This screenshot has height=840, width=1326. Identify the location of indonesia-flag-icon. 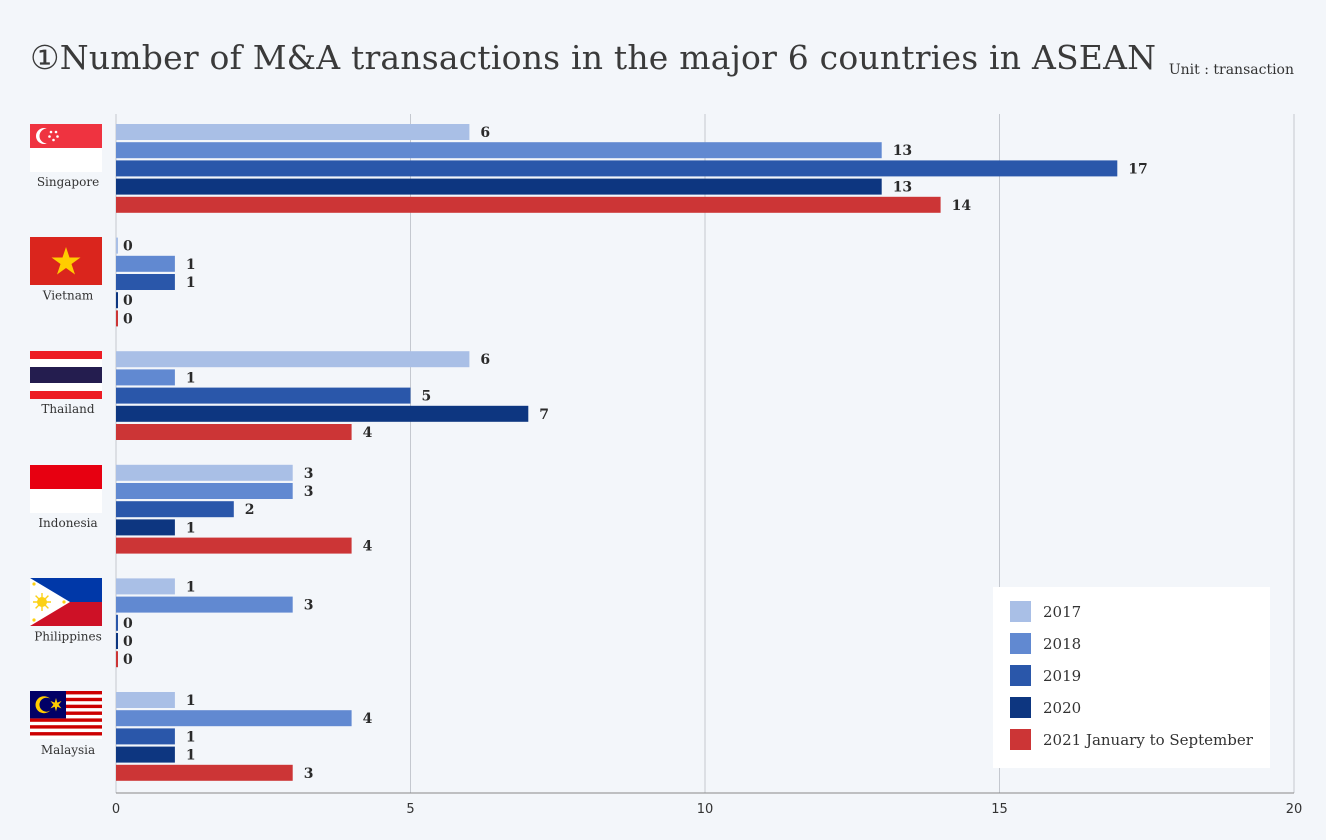
(66, 489).